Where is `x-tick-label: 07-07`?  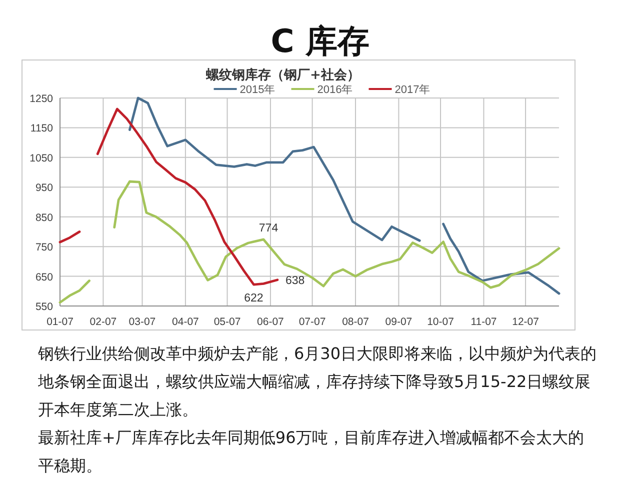 x-tick-label: 07-07 is located at coordinates (312, 322).